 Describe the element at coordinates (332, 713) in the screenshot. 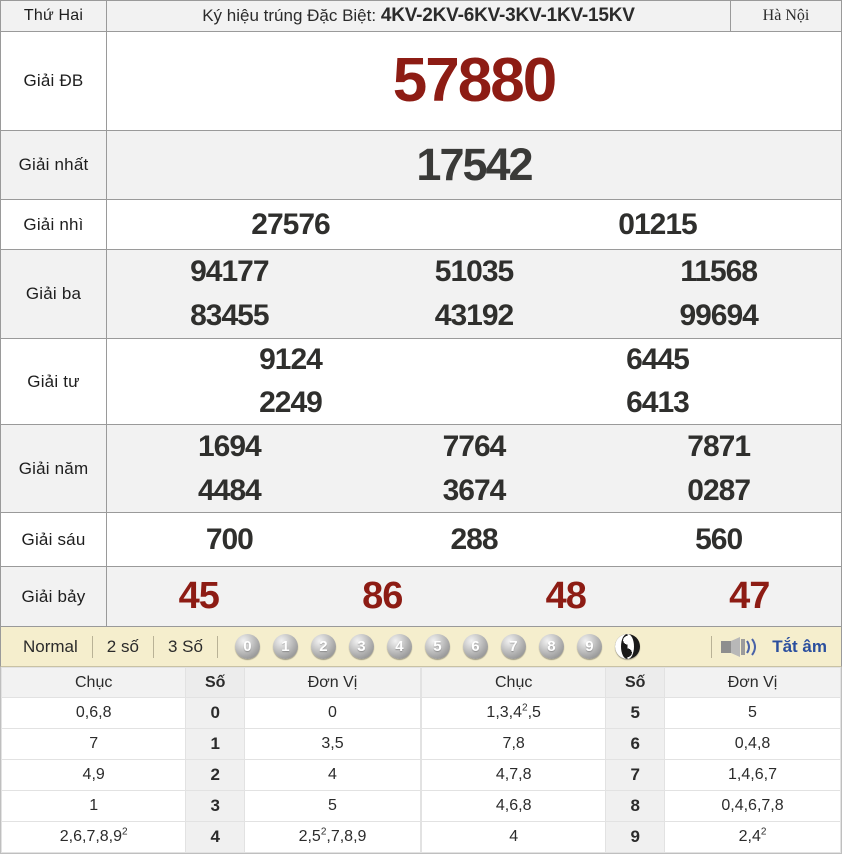

I see `units-cell: 0` at that location.